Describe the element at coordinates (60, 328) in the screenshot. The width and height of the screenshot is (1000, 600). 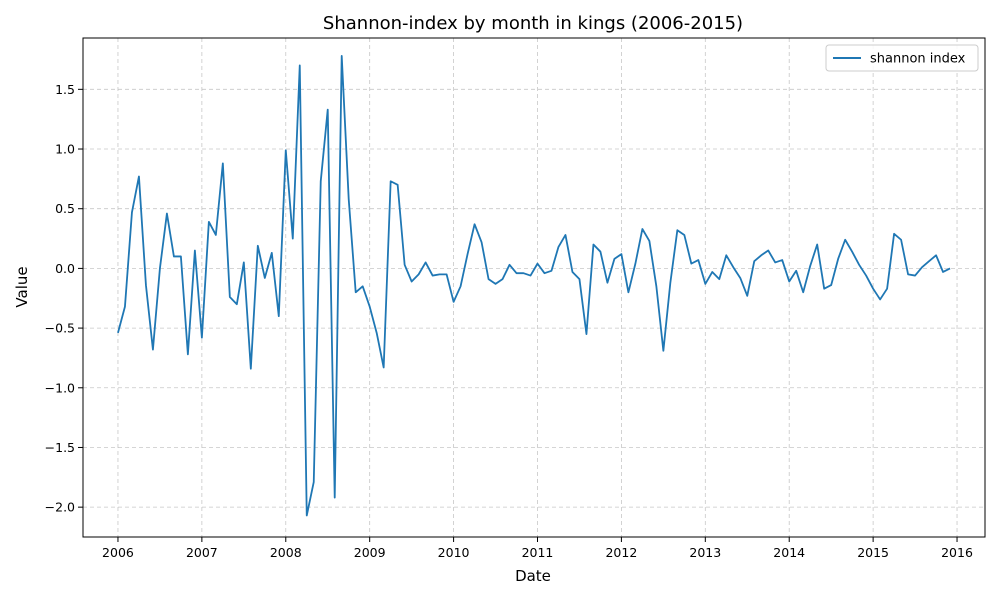
I see `y-tick-label: −0.5` at that location.